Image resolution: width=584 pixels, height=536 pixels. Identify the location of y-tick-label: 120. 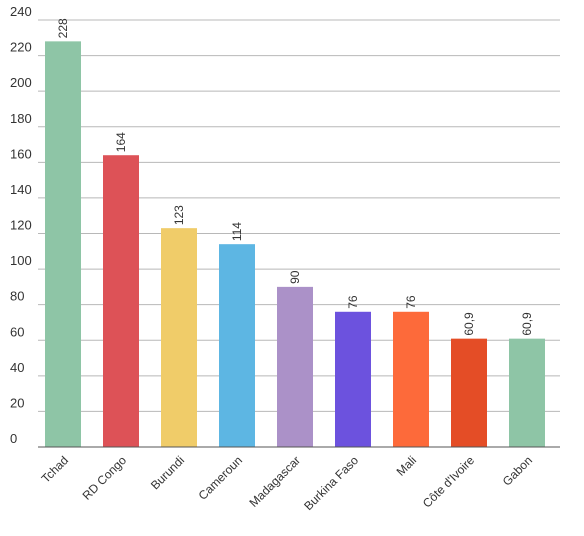
(21, 225).